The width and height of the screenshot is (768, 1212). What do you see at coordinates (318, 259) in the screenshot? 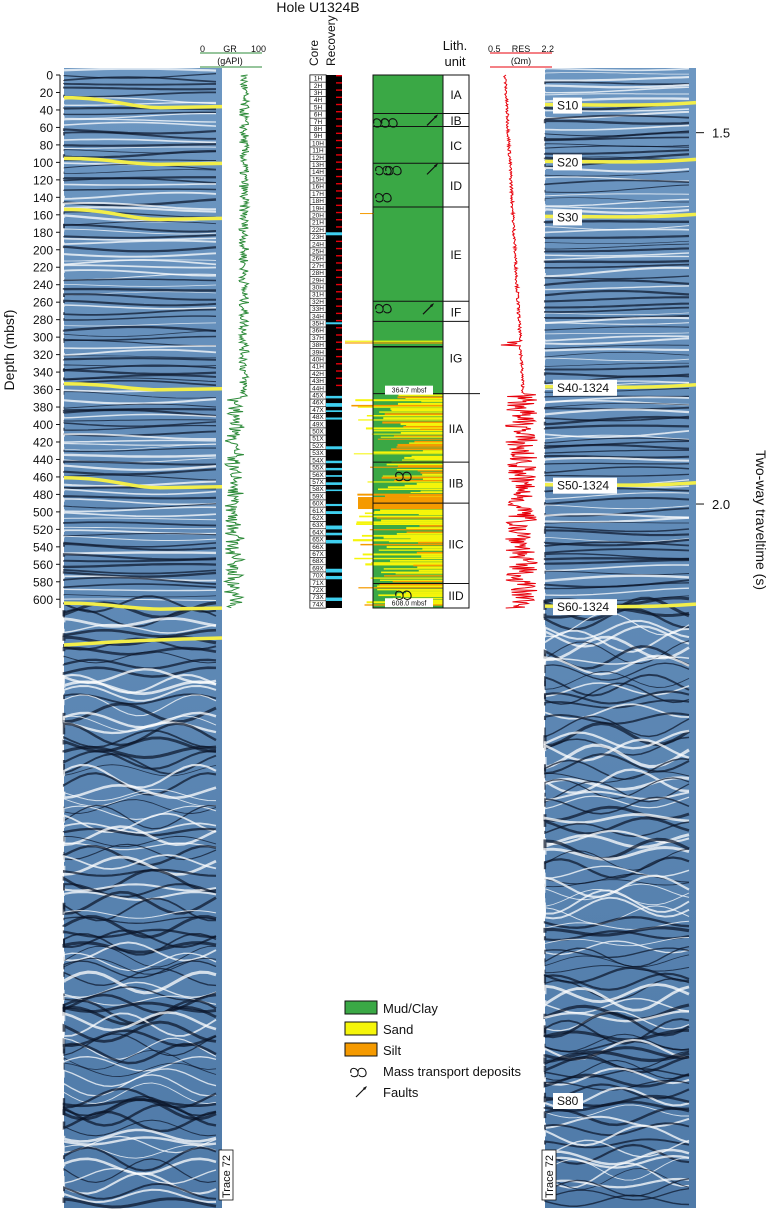
I see `core-label: 26H` at bounding box center [318, 259].